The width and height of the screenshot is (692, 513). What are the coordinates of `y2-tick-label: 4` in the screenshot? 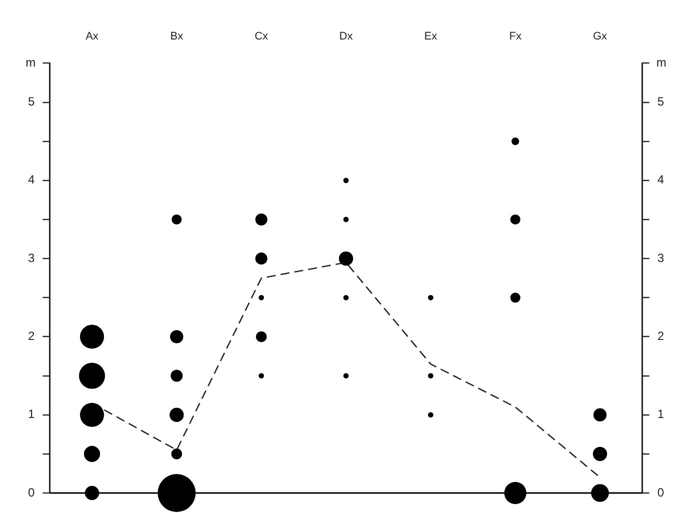 It's located at (660, 179).